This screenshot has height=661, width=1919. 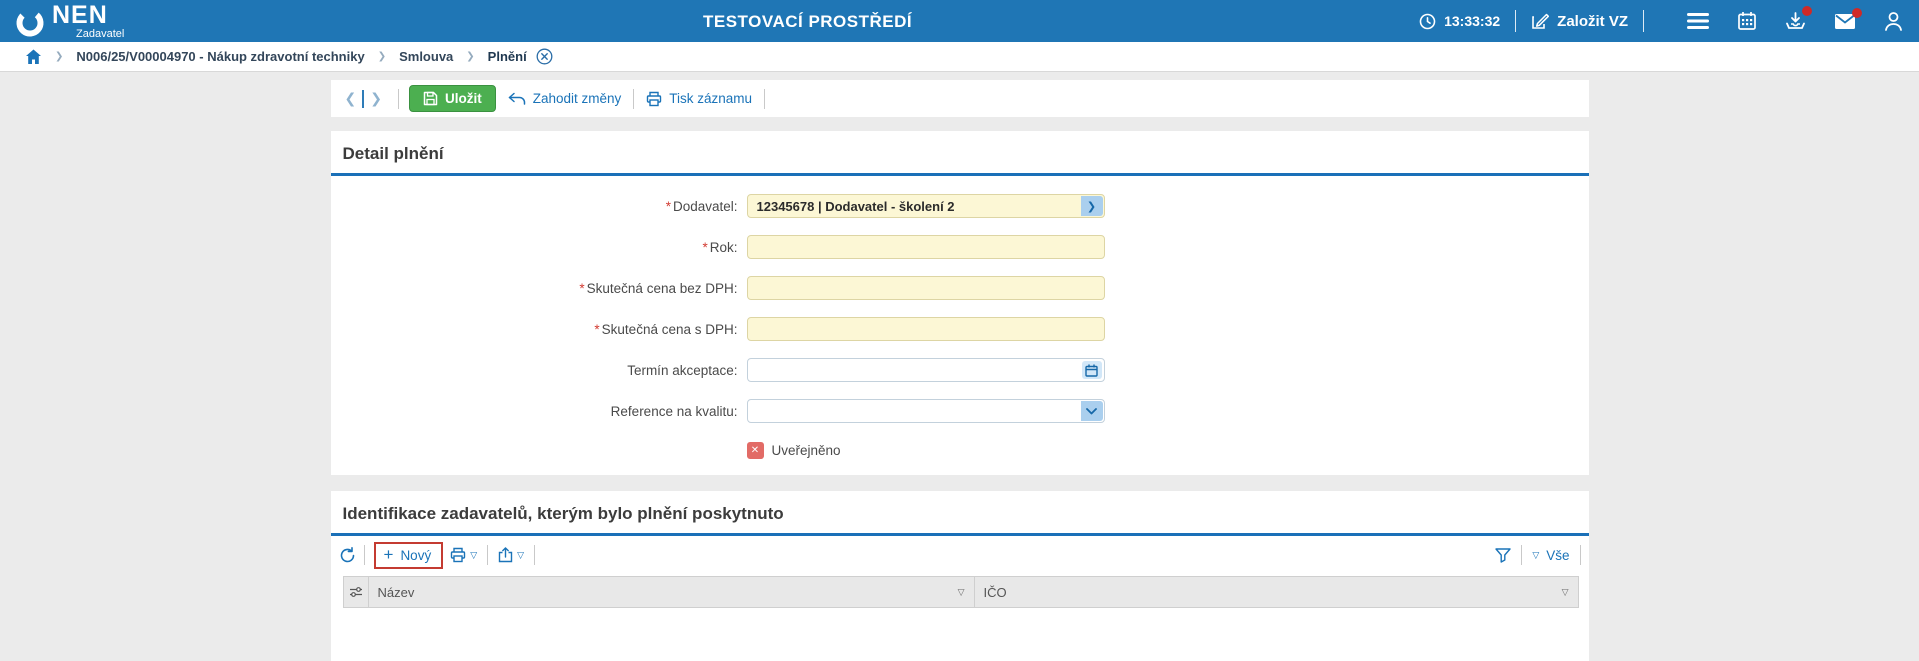 What do you see at coordinates (100, 33) in the screenshot?
I see `logo-subtitle: Zadavatel` at bounding box center [100, 33].